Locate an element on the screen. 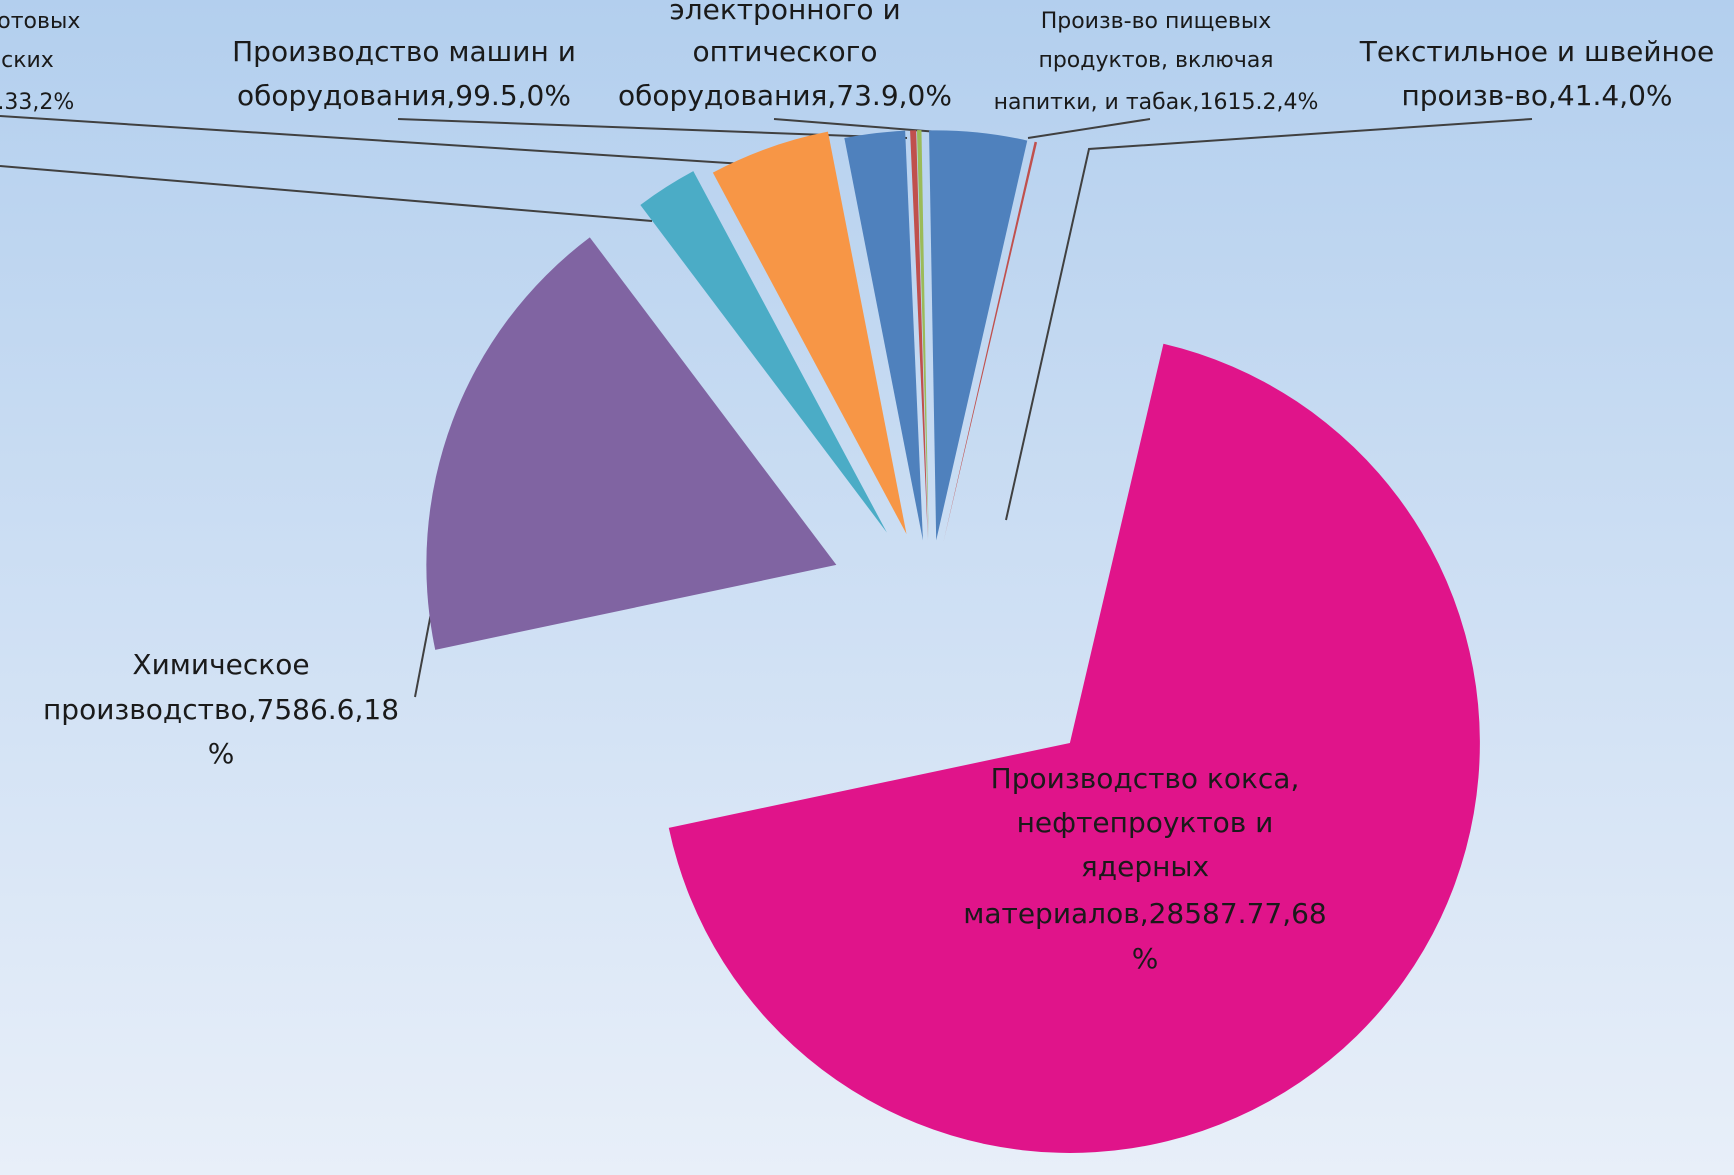  data-label: Производство кокса, is located at coordinates (1145, 778).